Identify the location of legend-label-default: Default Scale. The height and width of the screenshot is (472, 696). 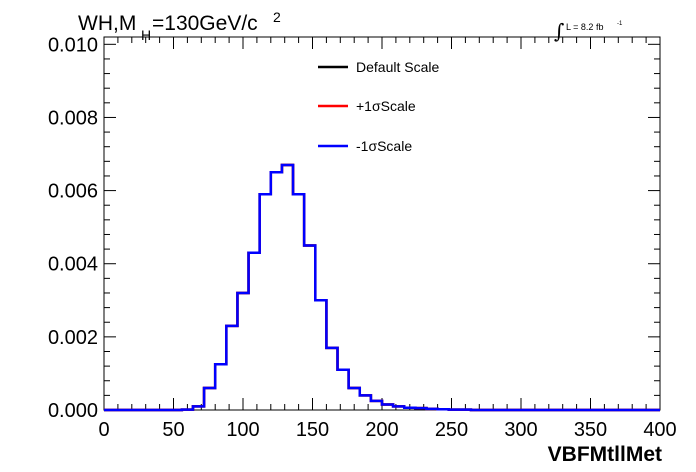
(397, 67).